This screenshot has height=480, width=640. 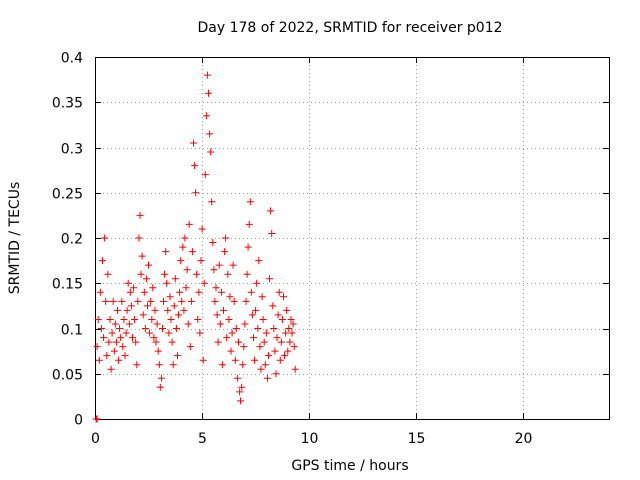 What do you see at coordinates (72, 59) in the screenshot?
I see `y-tick-label: 0.4` at bounding box center [72, 59].